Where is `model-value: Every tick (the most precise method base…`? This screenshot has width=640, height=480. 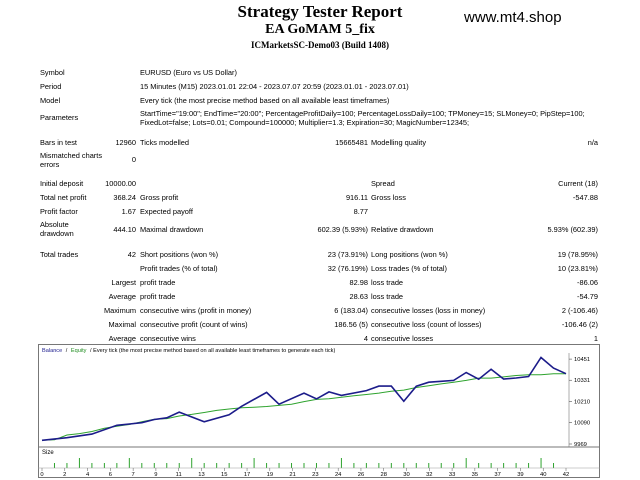 model-value: Every tick (the most precise method base… is located at coordinates (265, 100).